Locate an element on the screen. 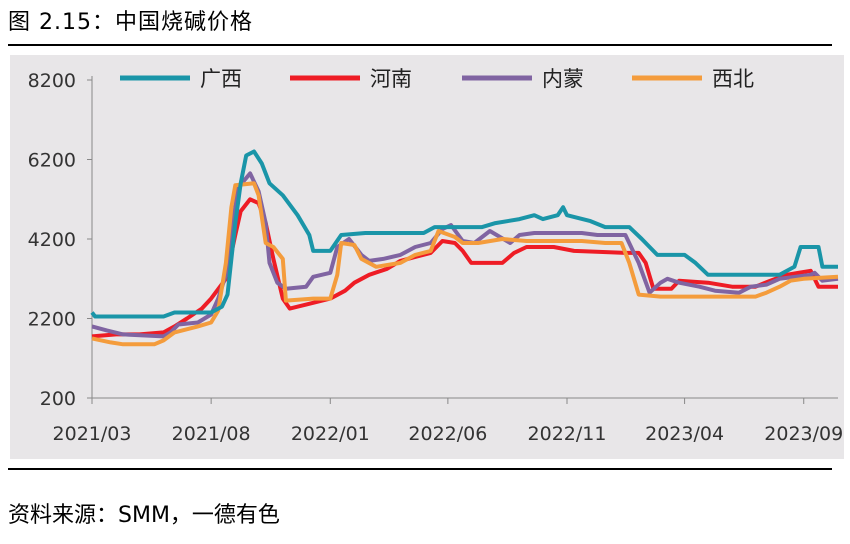 The width and height of the screenshot is (850, 544). x-tick-label: 2023/09 is located at coordinates (803, 434).